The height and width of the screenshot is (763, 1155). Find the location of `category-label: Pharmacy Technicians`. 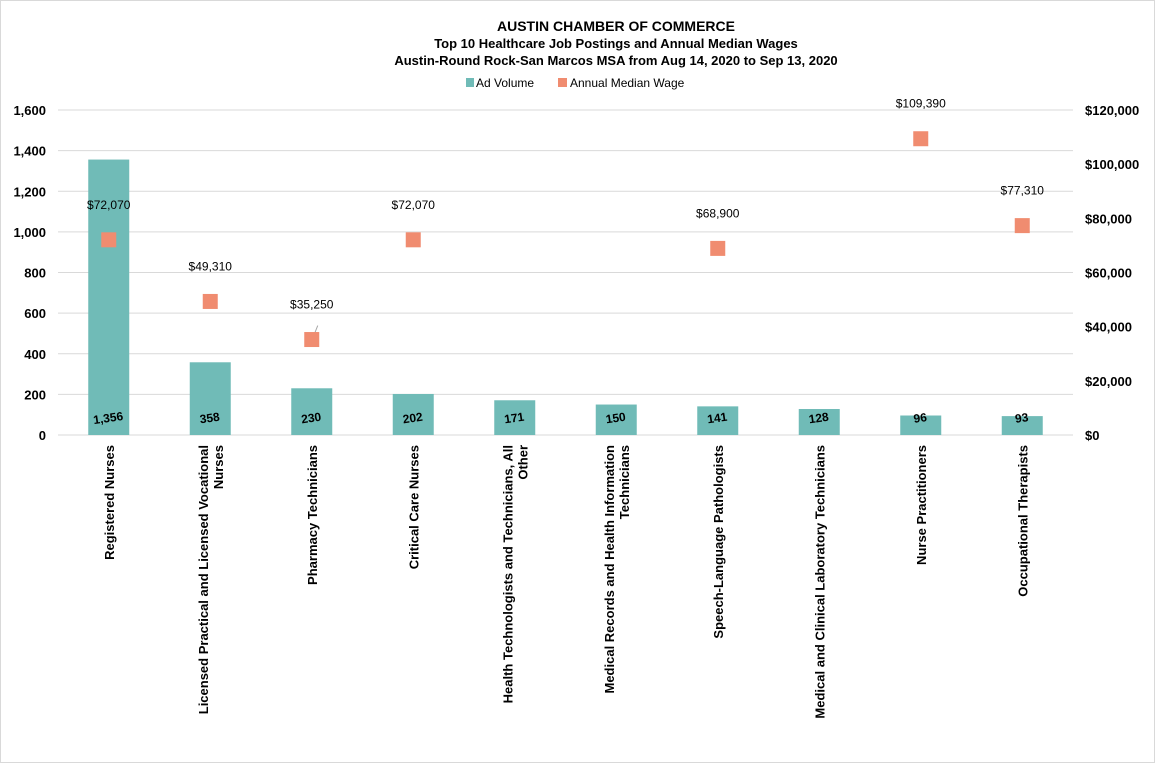

category-label: Pharmacy Technicians is located at coordinates (312, 515).